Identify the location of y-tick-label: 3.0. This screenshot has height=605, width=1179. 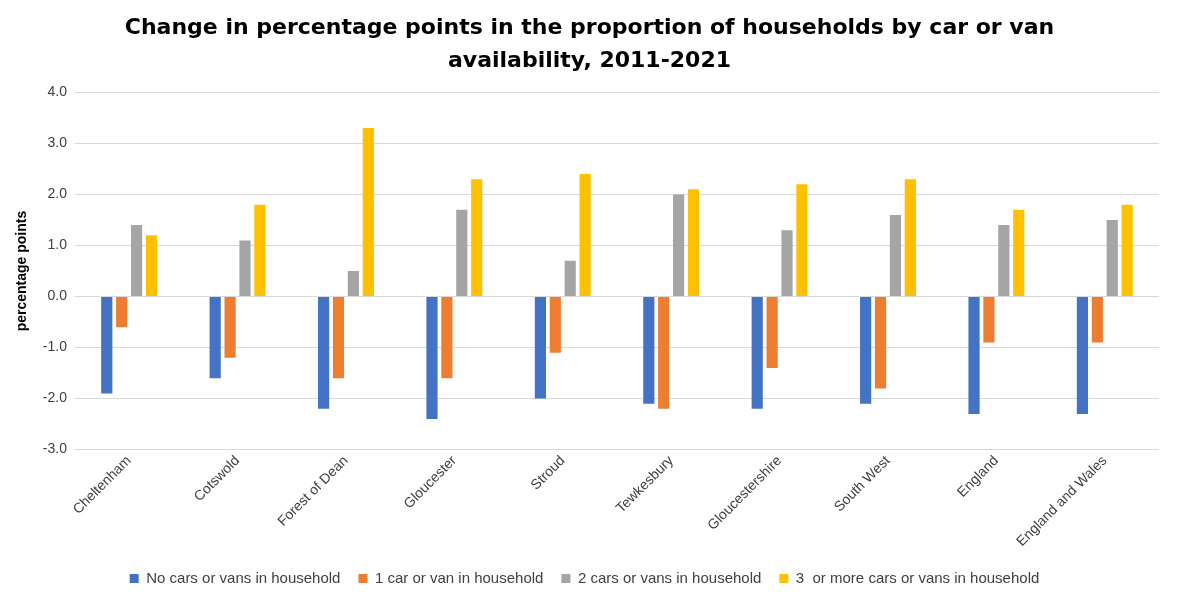
(57, 142).